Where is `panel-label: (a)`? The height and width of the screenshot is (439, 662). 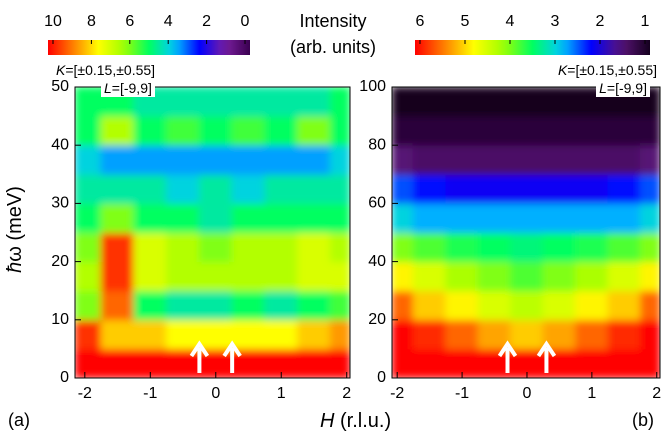 panel-label: (a) is located at coordinates (19, 420).